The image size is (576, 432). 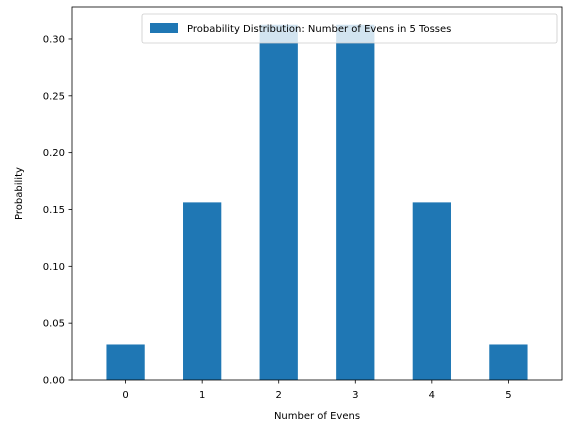 I want to click on x-tick-label-1: 1, so click(x=202, y=395).